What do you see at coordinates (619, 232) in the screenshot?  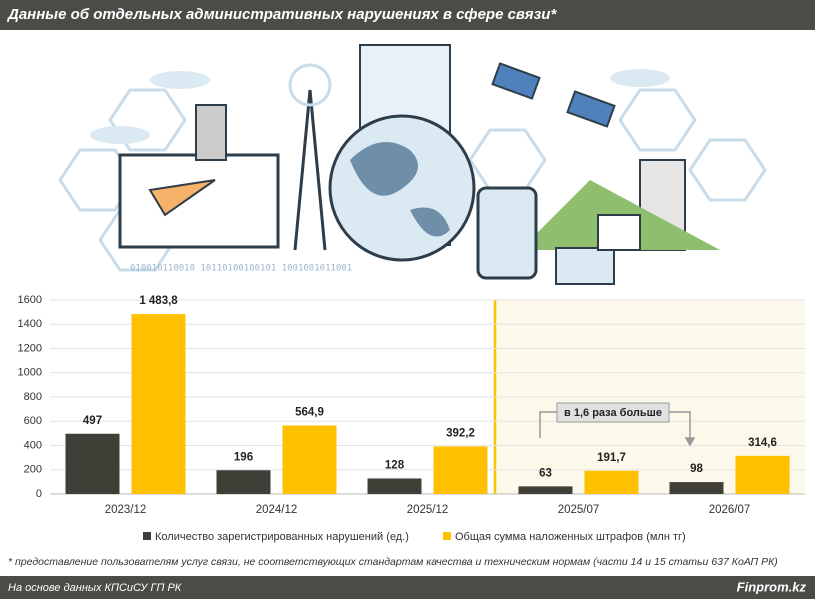 I see `box` at bounding box center [619, 232].